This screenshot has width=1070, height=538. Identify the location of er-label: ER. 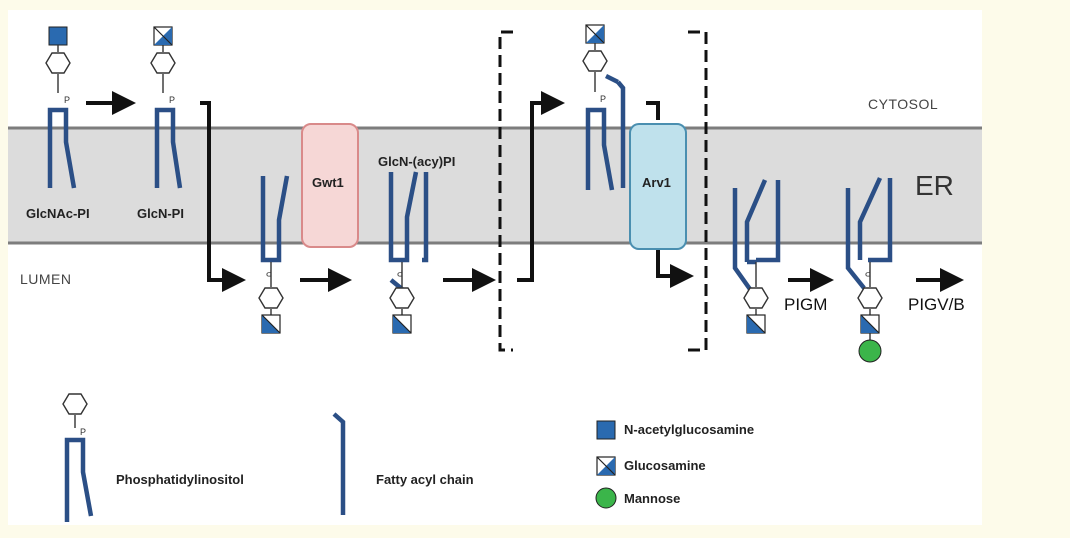
(934, 185).